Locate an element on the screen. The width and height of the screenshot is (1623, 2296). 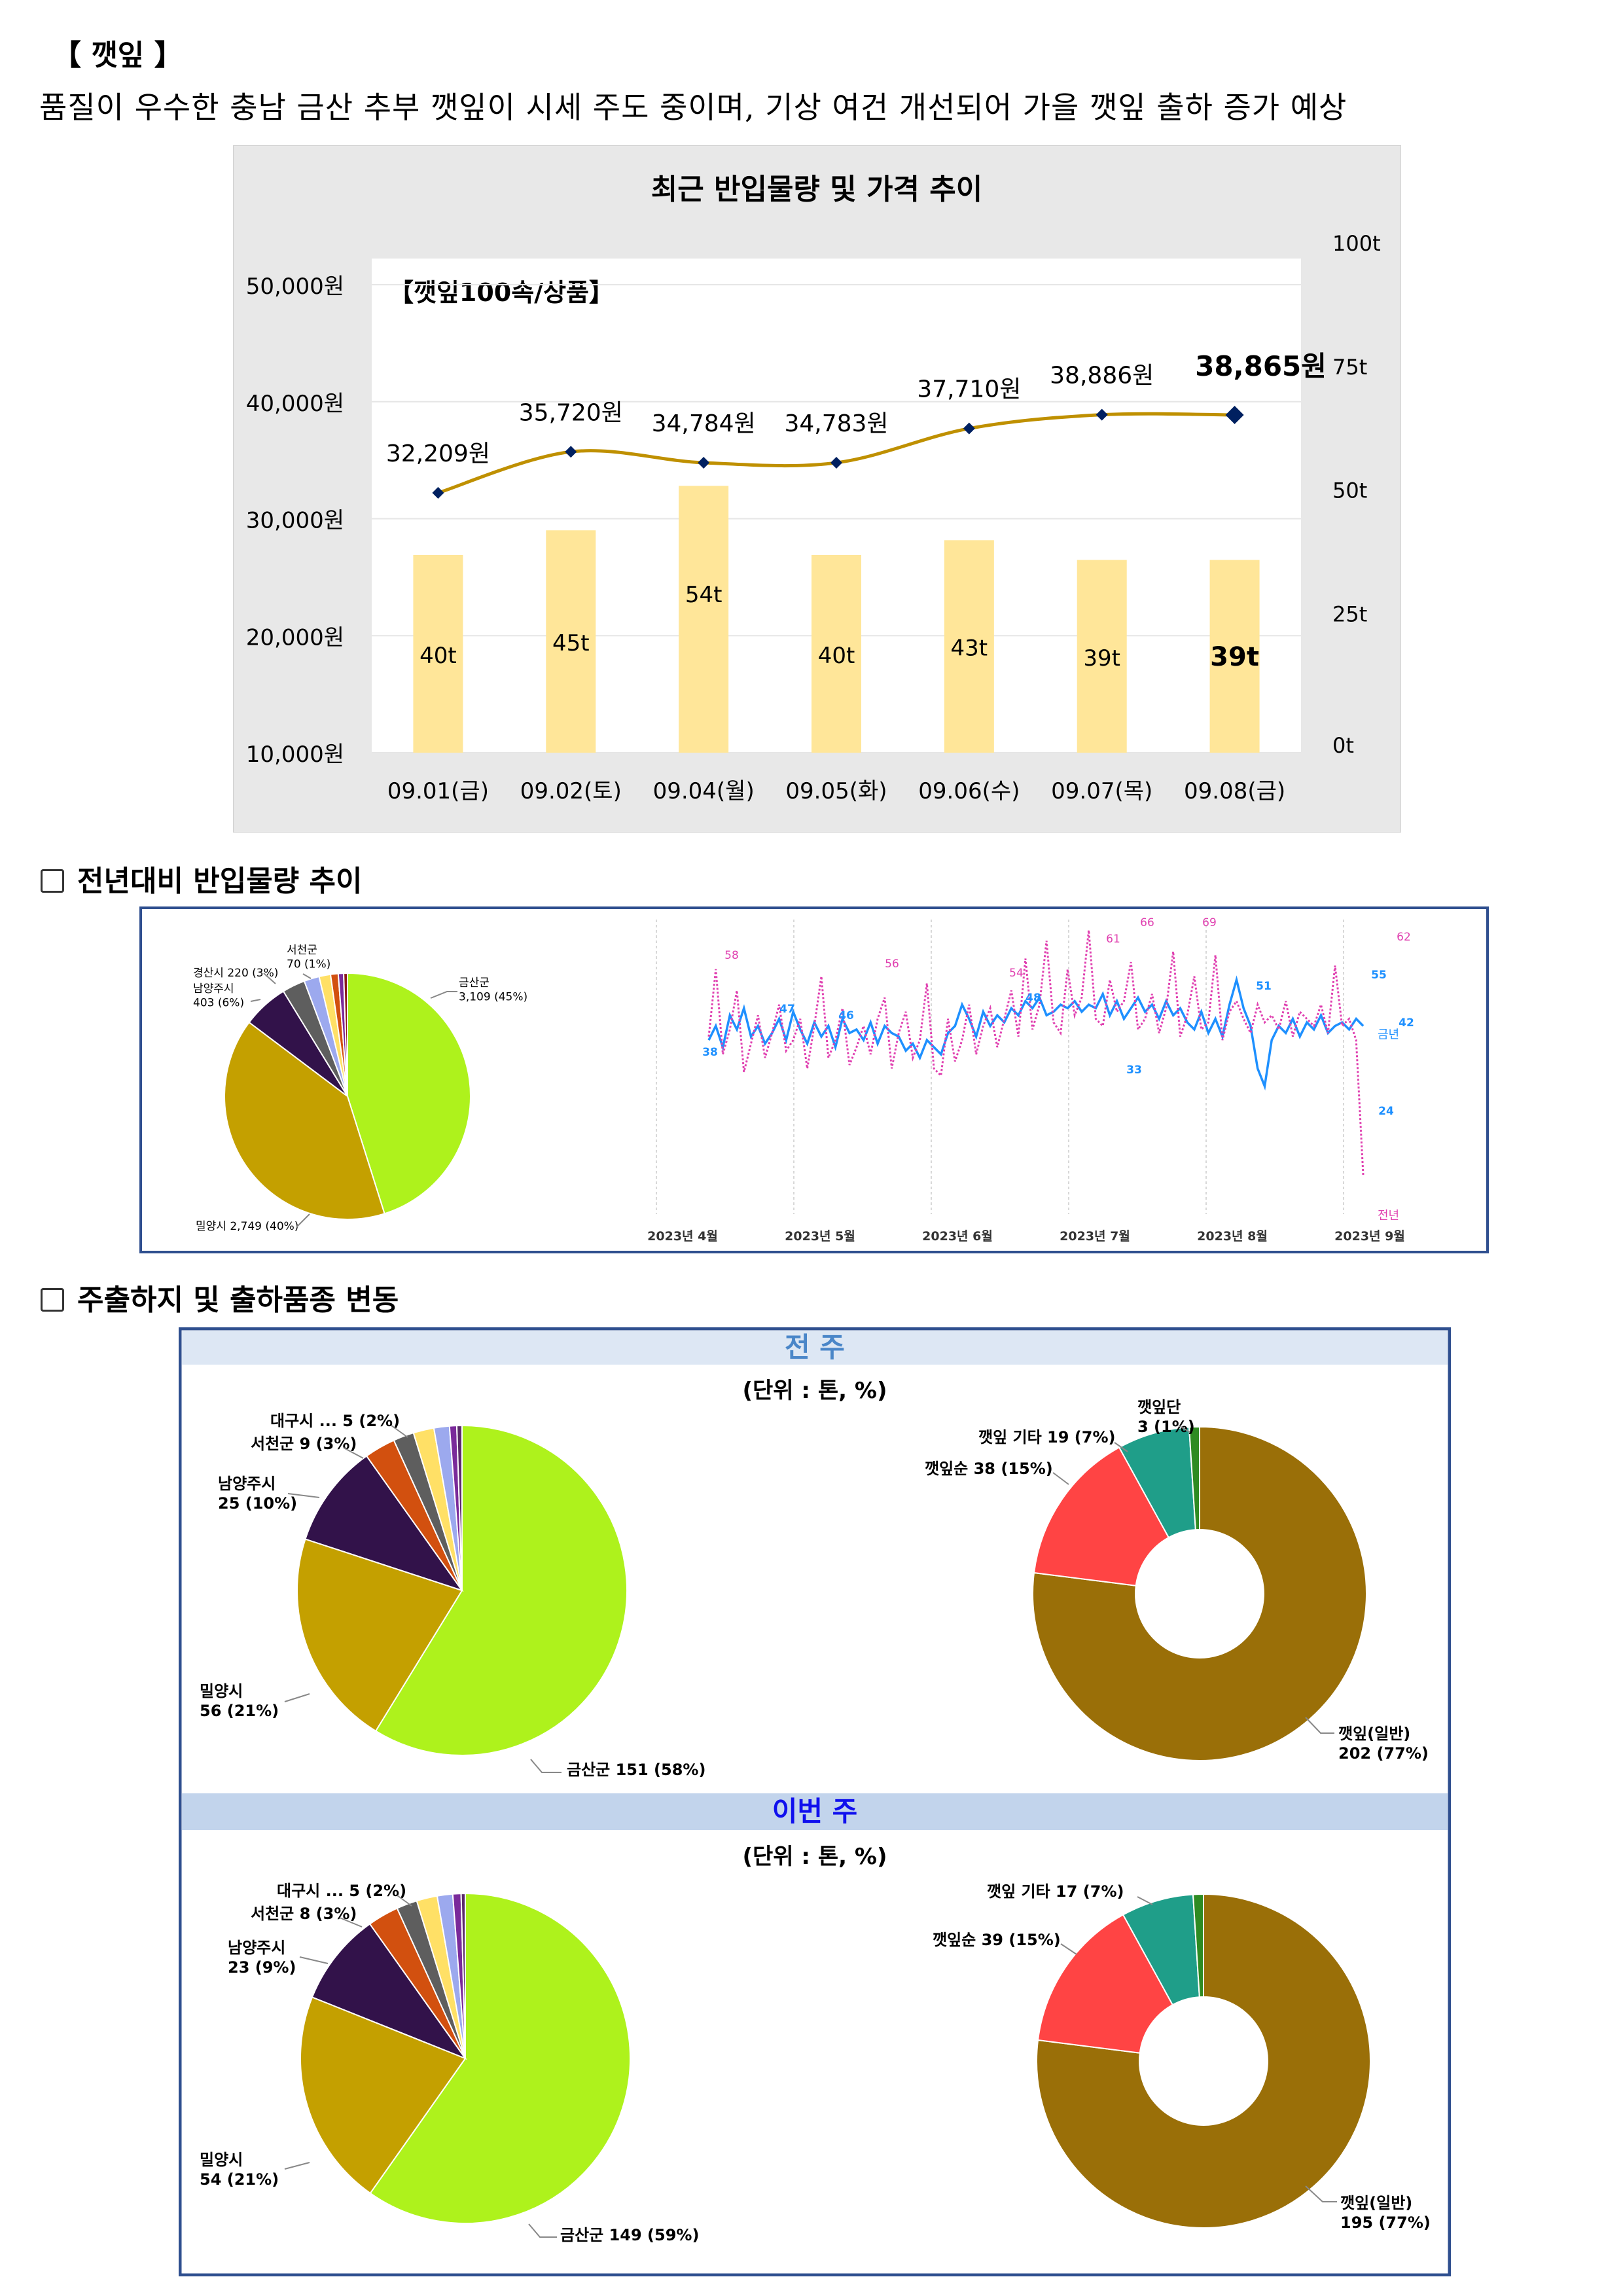
prev-week-label: 전 주 is located at coordinates (815, 1347).